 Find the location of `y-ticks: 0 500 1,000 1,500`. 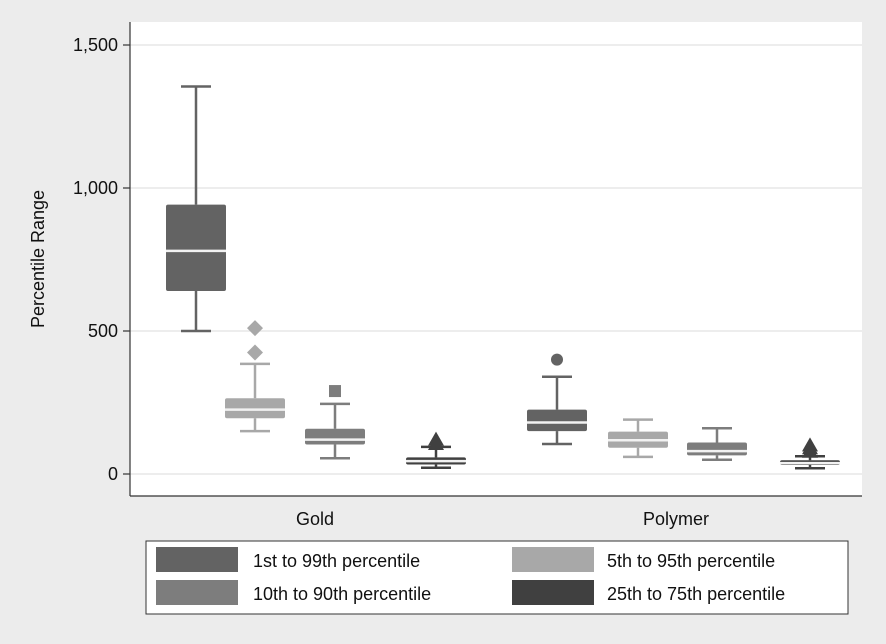

y-ticks: 0 500 1,000 1,500 is located at coordinates (101, 259).